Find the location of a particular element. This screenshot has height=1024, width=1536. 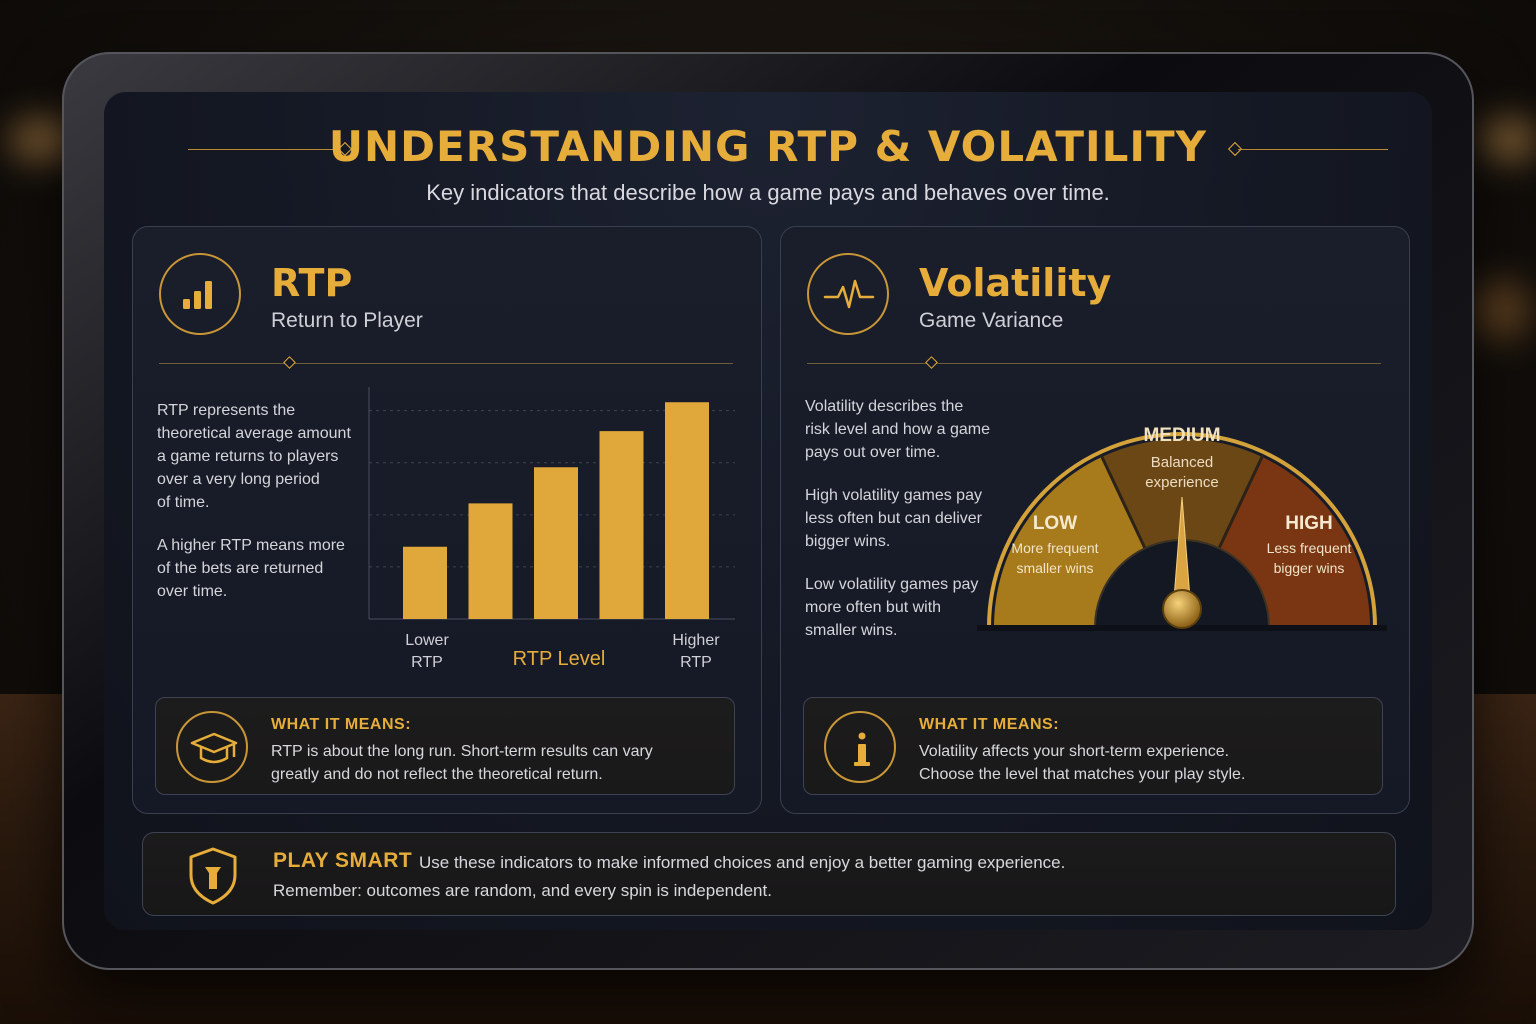

volatility-divider-diamond is located at coordinates (931, 362).